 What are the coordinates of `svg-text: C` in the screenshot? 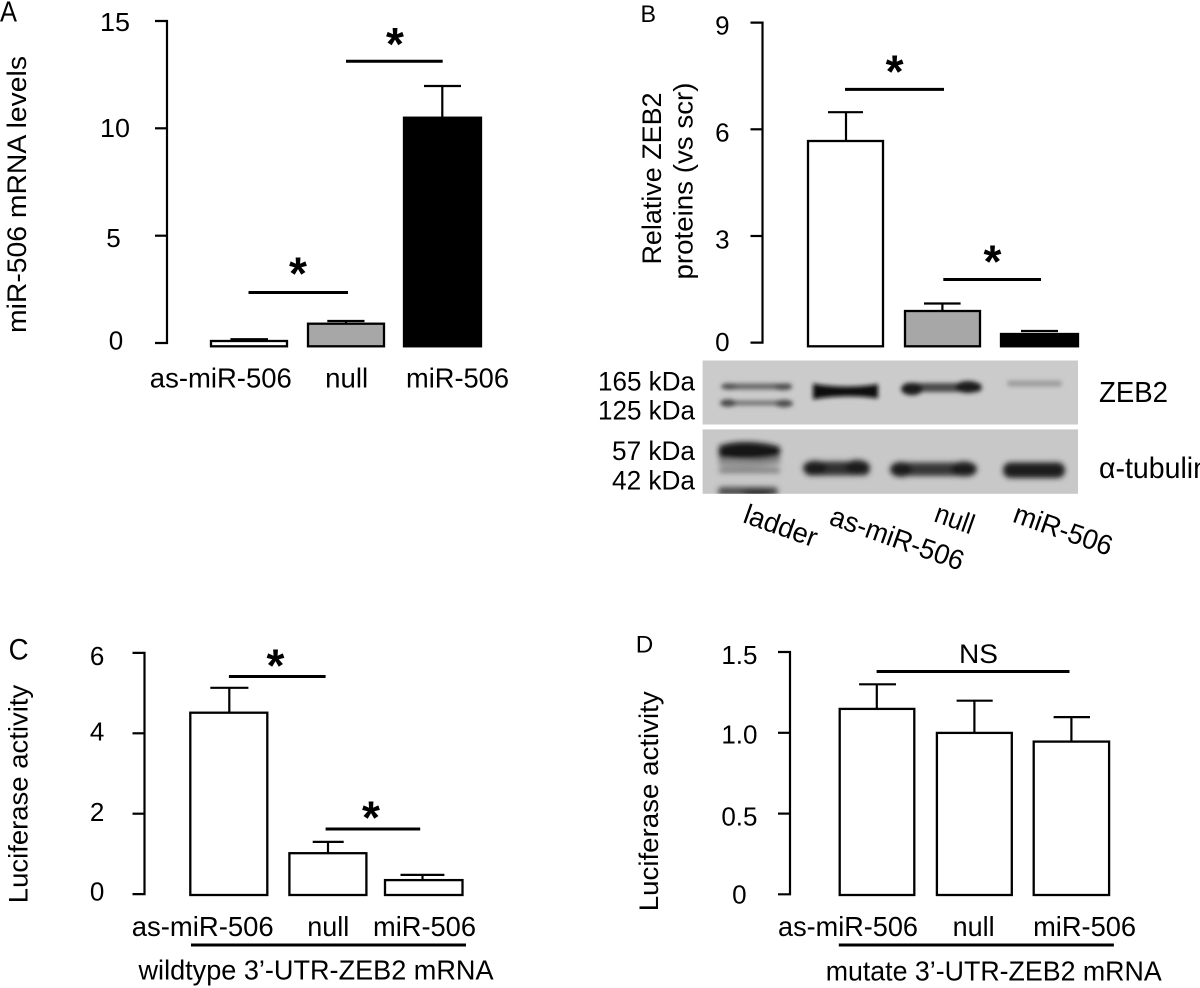 It's located at (19, 649).